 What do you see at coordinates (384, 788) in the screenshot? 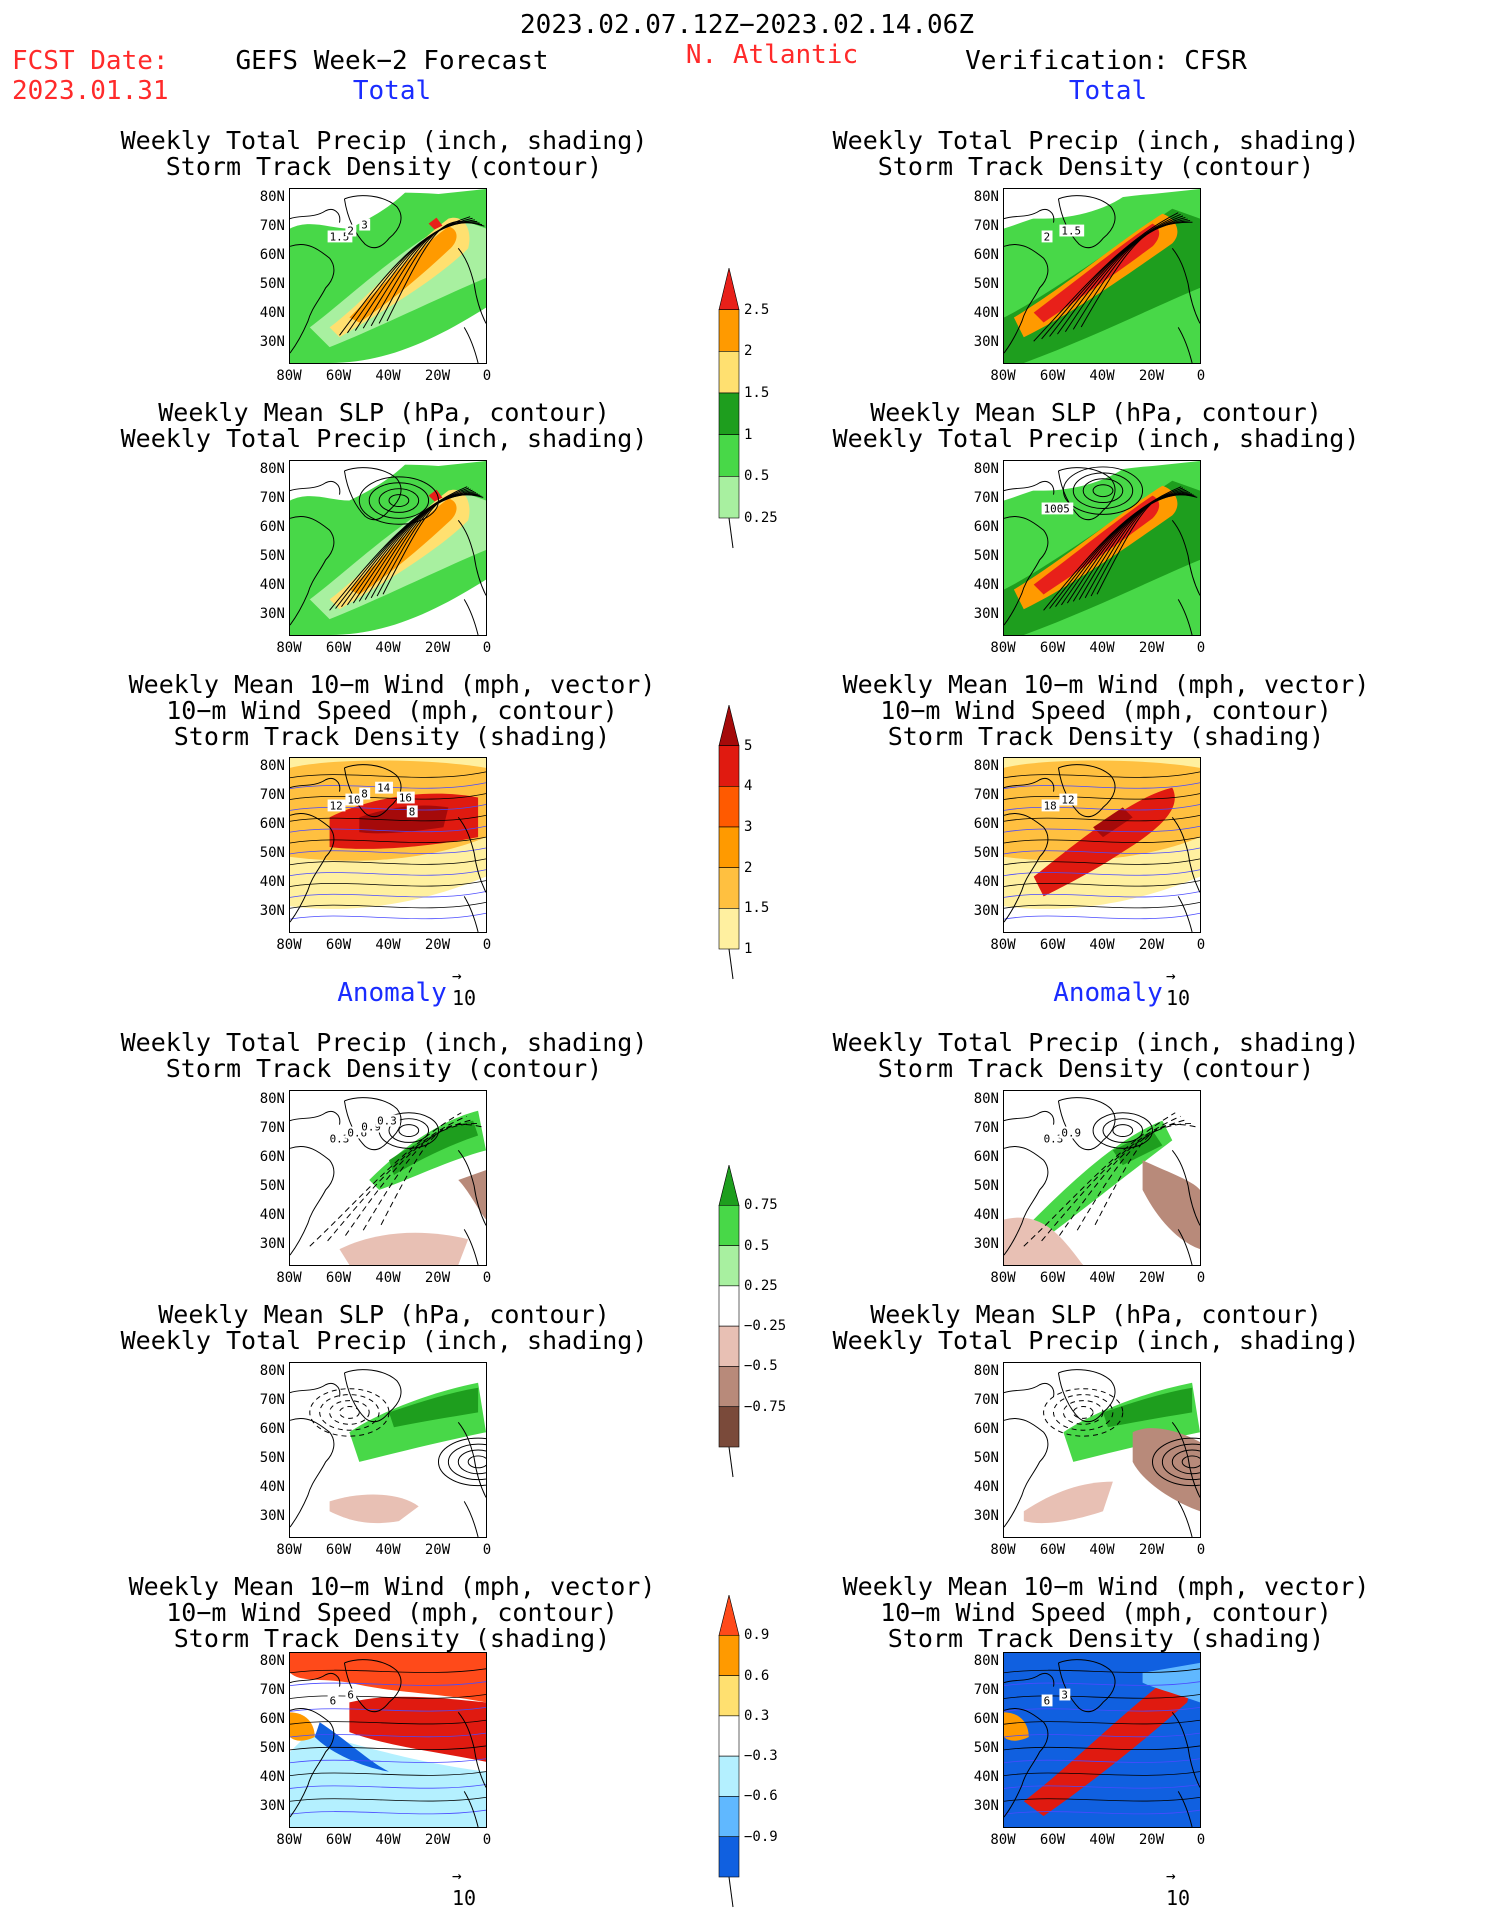
I see `contour-label: 14` at bounding box center [384, 788].